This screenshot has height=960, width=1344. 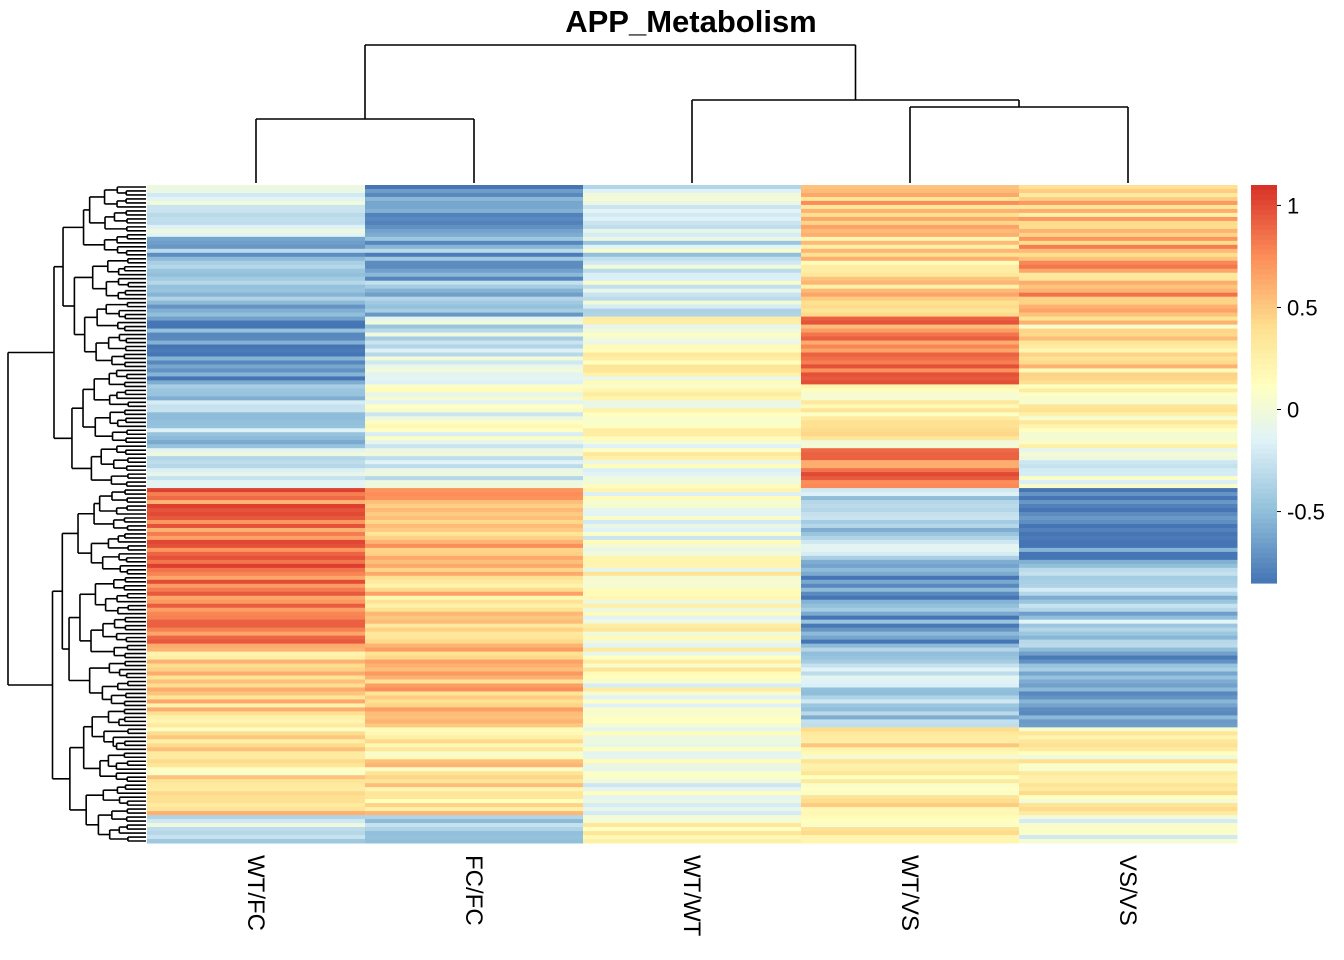 I want to click on column-label: VS/VS, so click(x=1127, y=890).